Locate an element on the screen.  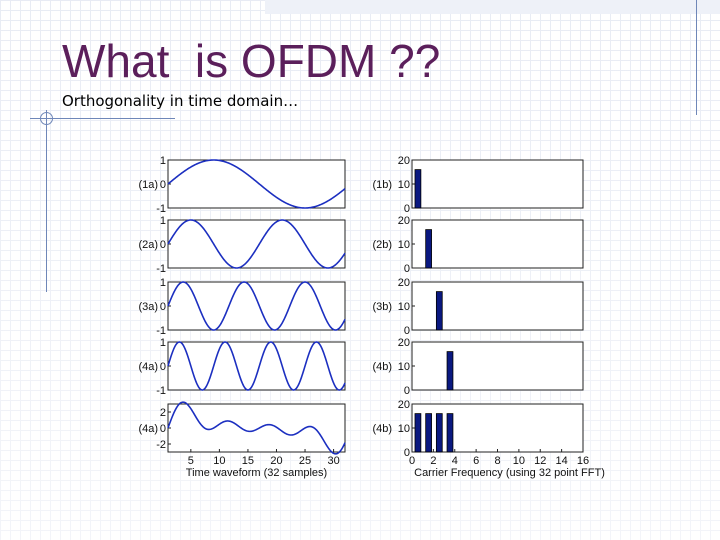
wave-xtick-label: 25 is located at coordinates (305, 461).